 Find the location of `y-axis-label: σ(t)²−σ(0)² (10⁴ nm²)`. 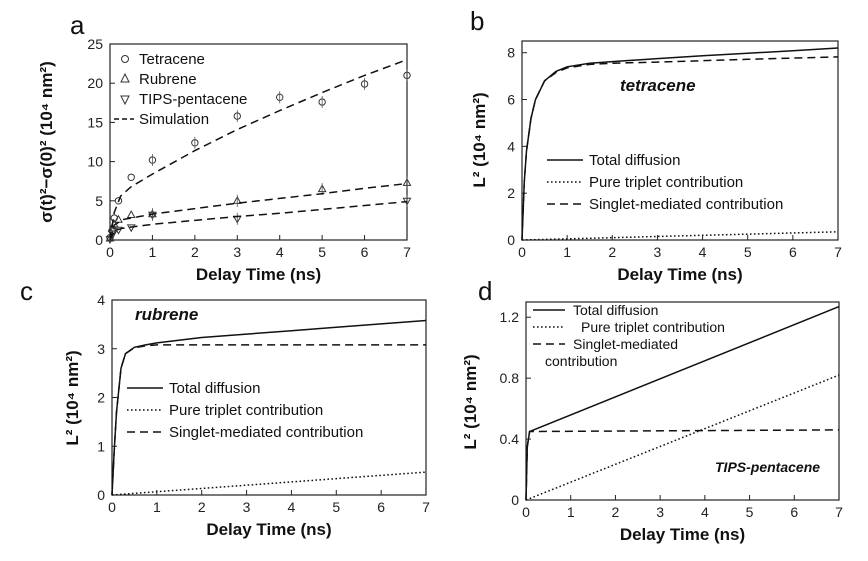

y-axis-label: σ(t)²−σ(0)² (10⁴ nm²) is located at coordinates (46, 142).